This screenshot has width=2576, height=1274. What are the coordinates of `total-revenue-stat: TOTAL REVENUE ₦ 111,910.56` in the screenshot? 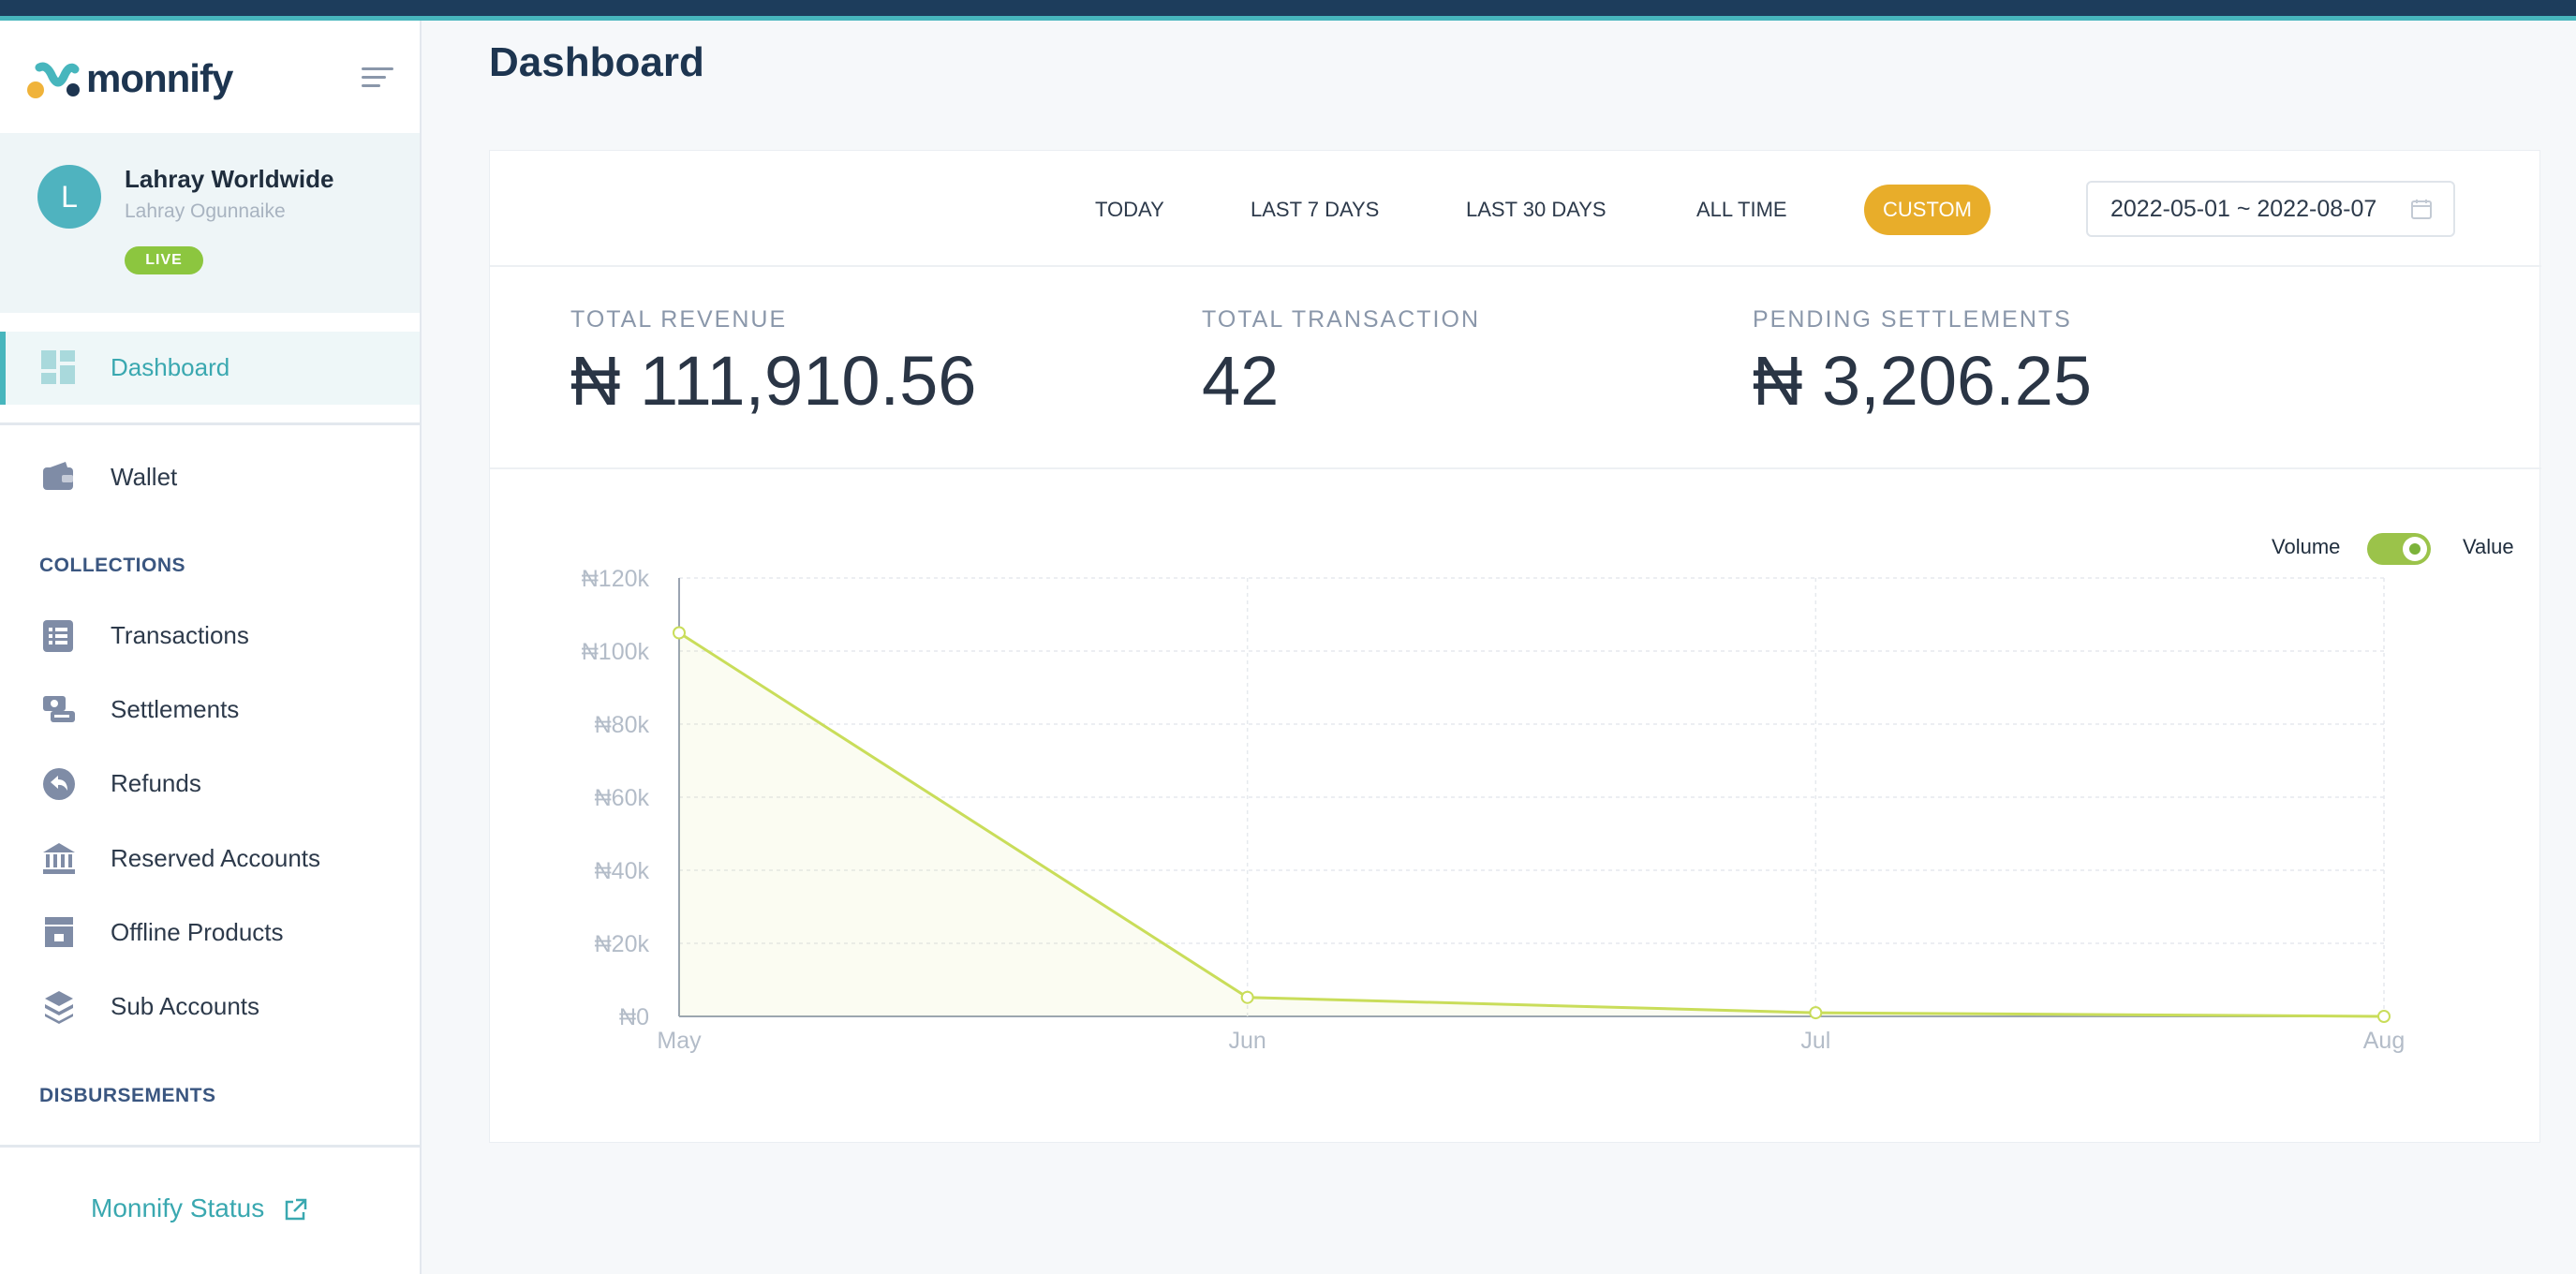 It's located at (773, 364).